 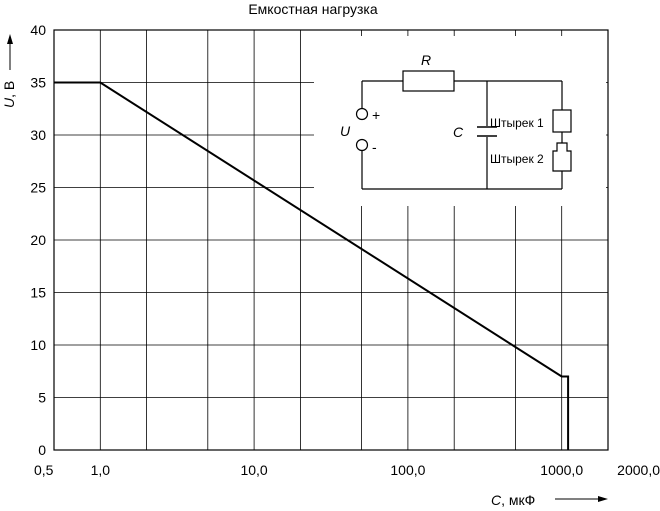 What do you see at coordinates (38, 188) in the screenshot?
I see `y-tick-label: 25` at bounding box center [38, 188].